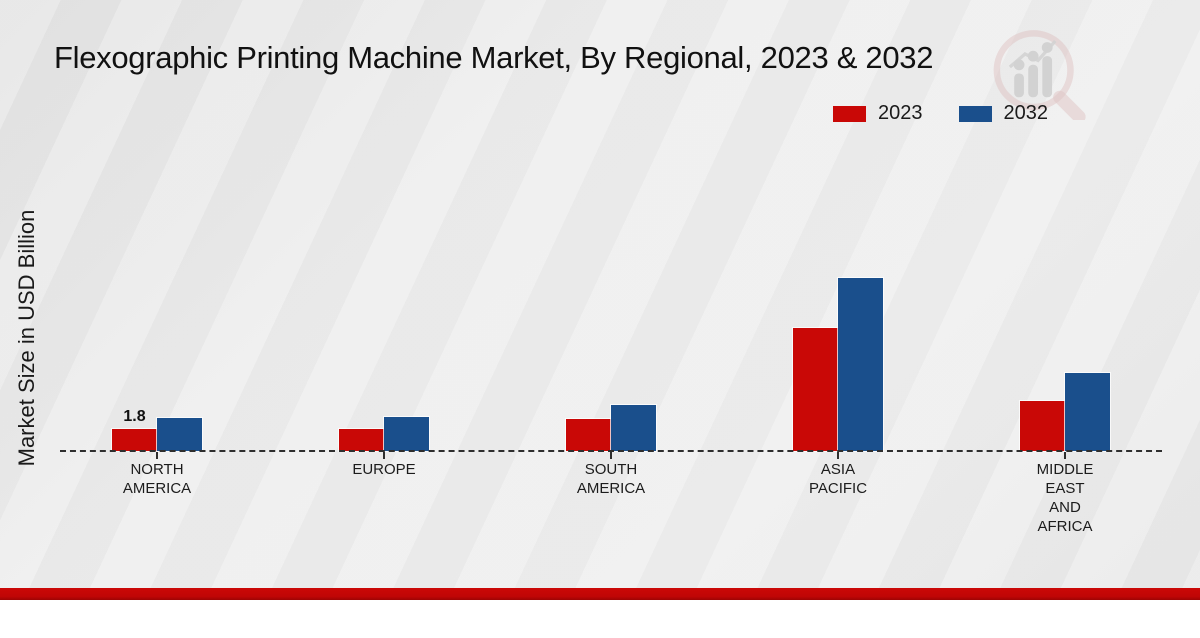 The width and height of the screenshot is (1200, 638). I want to click on axis-tick-north-america, so click(157, 455).